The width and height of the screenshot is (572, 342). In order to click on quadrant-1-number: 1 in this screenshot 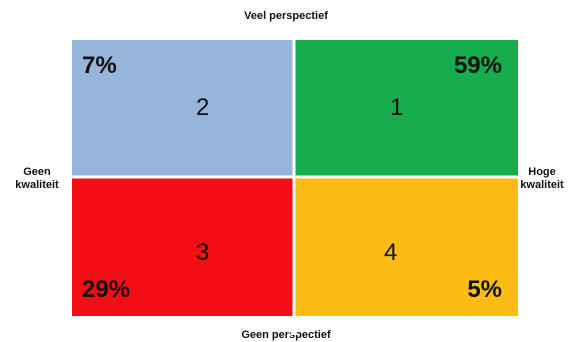, I will do `click(397, 107)`.